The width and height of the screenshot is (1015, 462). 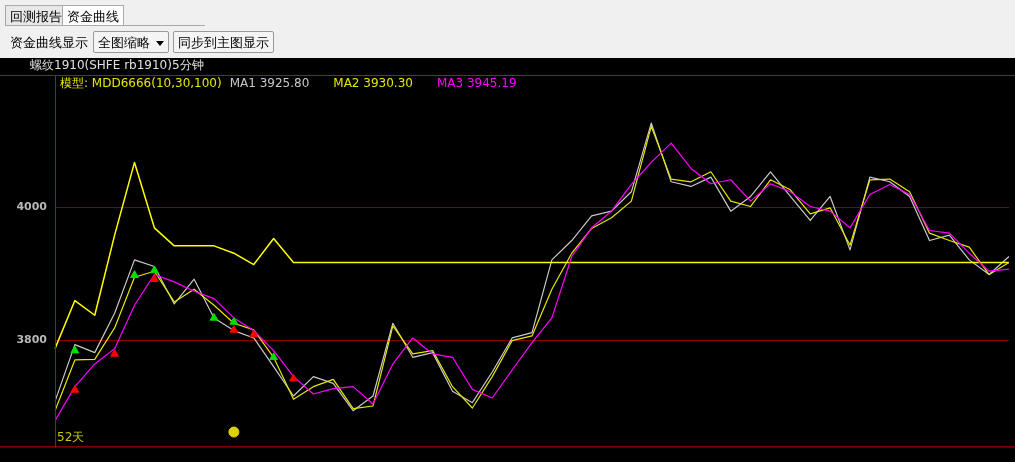 What do you see at coordinates (32, 206) in the screenshot?
I see `y-tick-label: 4000` at bounding box center [32, 206].